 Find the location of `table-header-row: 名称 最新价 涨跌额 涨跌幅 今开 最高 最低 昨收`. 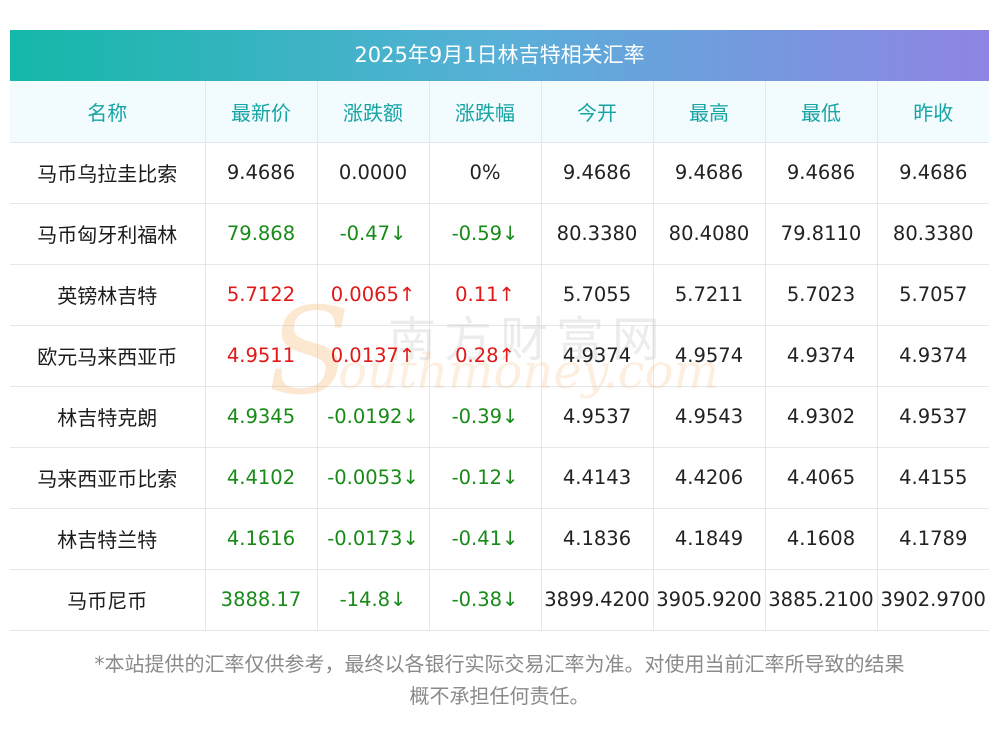

table-header-row: 名称 最新价 涨跌额 涨跌幅 今开 最高 最低 昨收 is located at coordinates (499, 112).